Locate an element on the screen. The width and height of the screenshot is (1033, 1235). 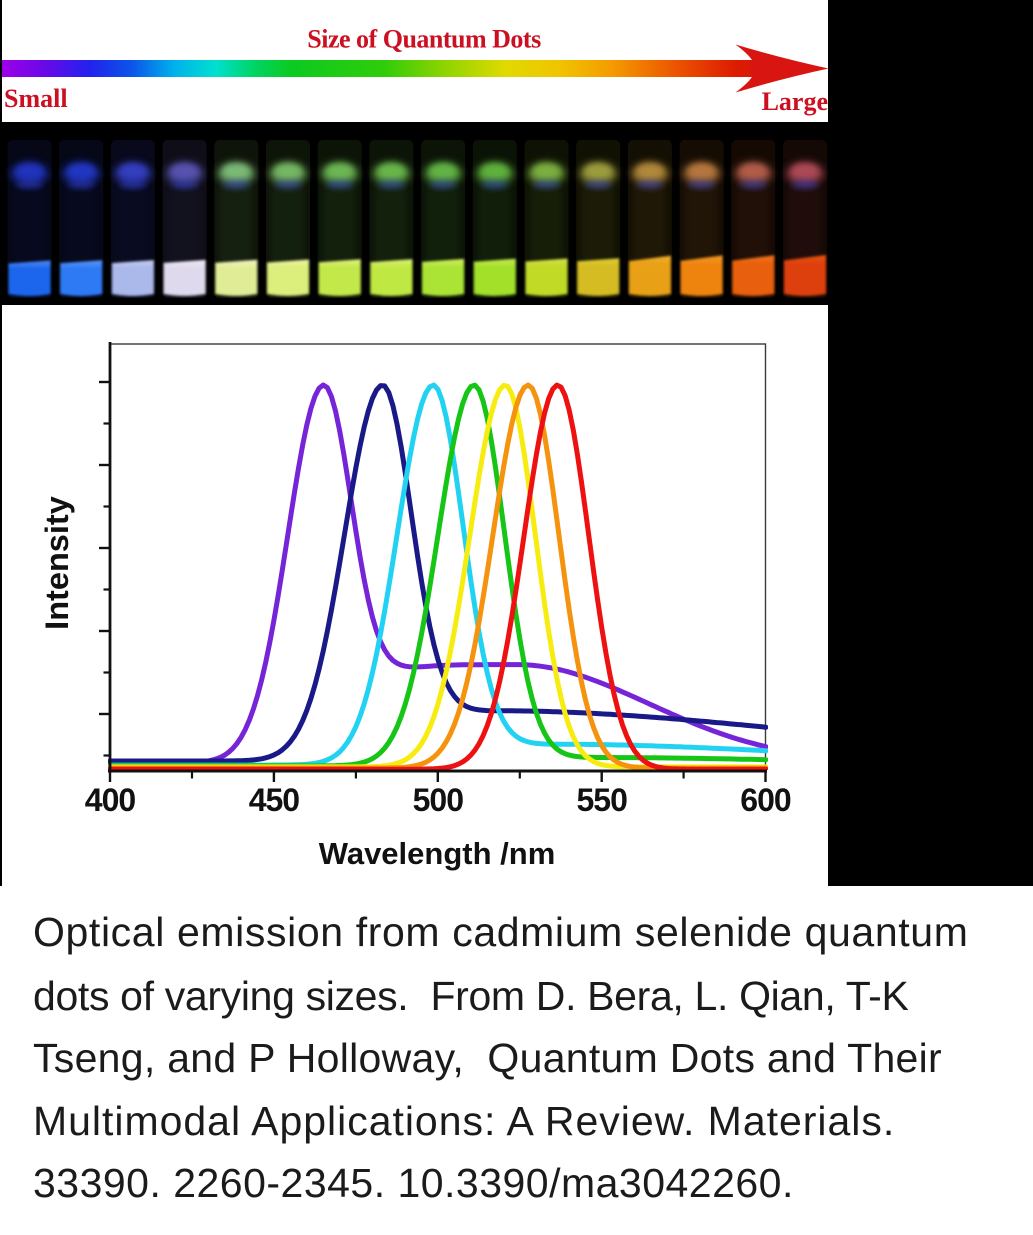
svg-text: 600 is located at coordinates (765, 800).